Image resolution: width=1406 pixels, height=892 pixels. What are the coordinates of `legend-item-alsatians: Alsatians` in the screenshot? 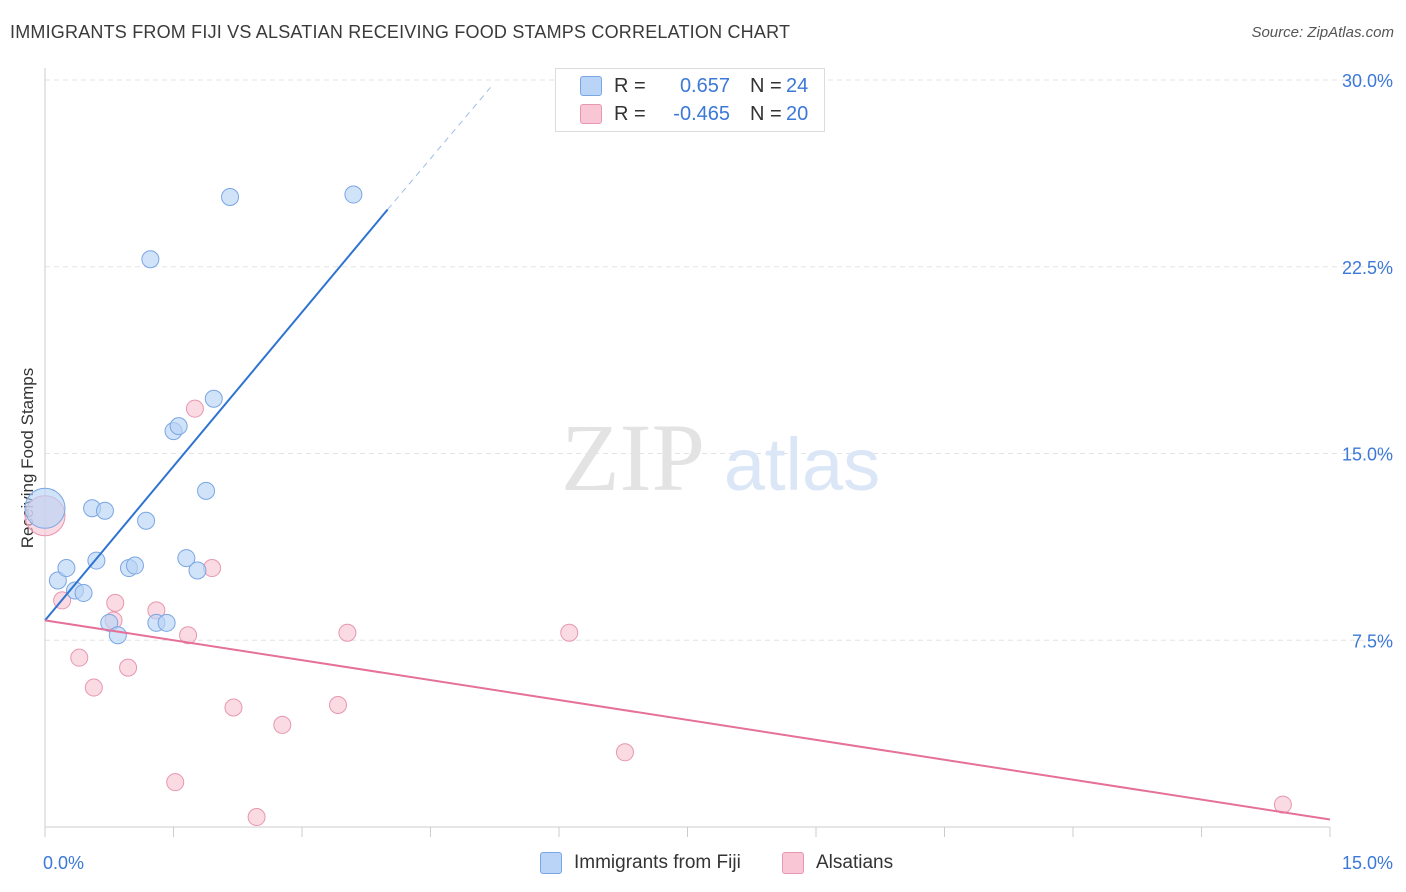 It's located at (837, 863).